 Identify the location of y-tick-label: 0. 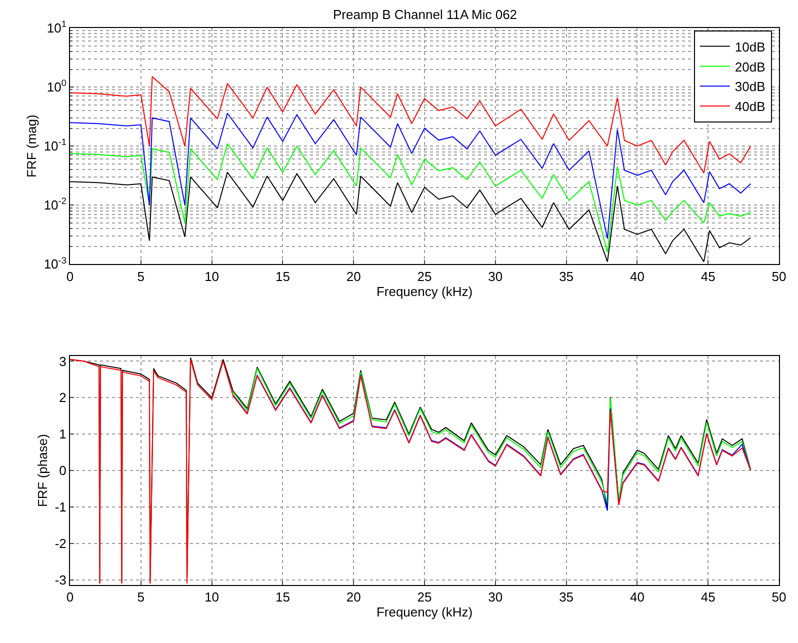
(62, 470).